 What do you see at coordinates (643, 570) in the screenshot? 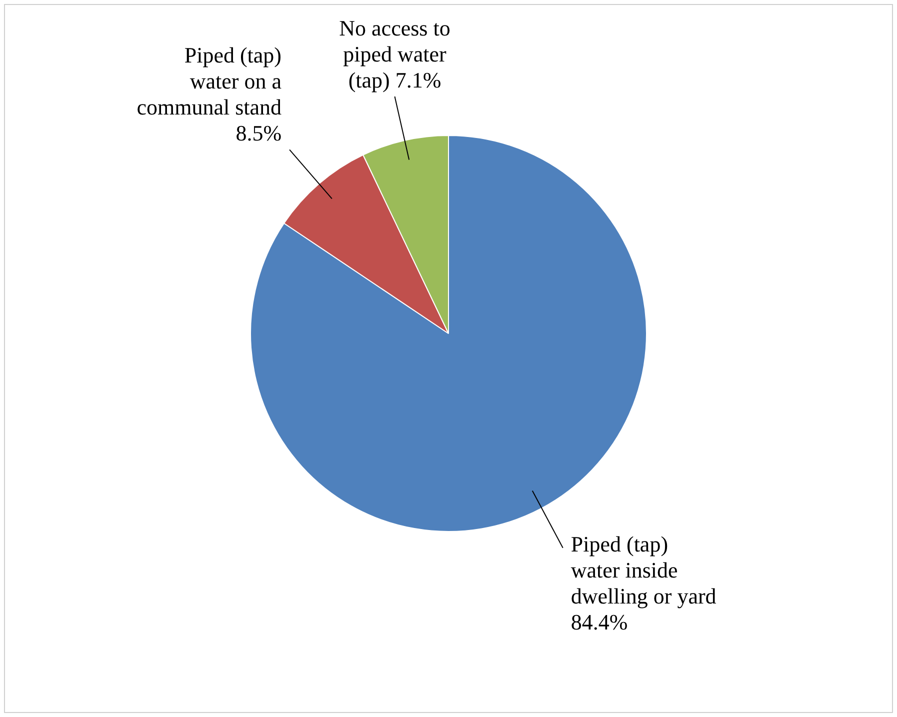
I see `slice-label: Piped (tap) water inside dwelling or yard` at bounding box center [643, 570].